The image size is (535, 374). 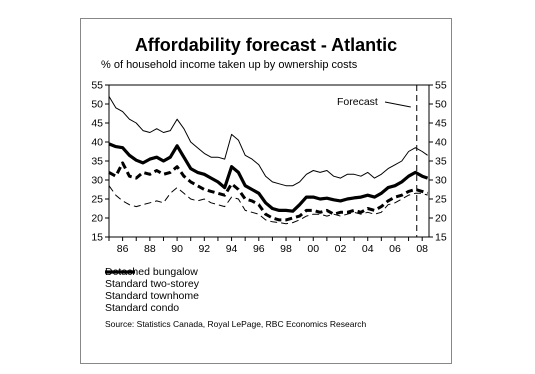 I want to click on y-tick-label-right: 55, so click(x=441, y=86).